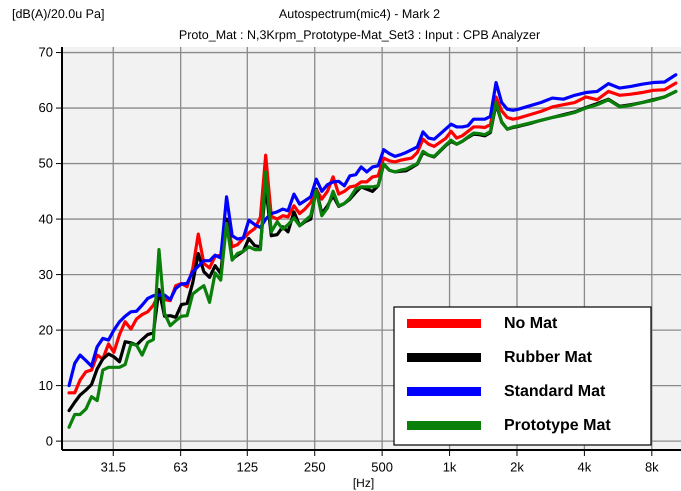 This screenshot has width=681, height=491. Describe the element at coordinates (45, 274) in the screenshot. I see `y-tick-label: 30` at that location.